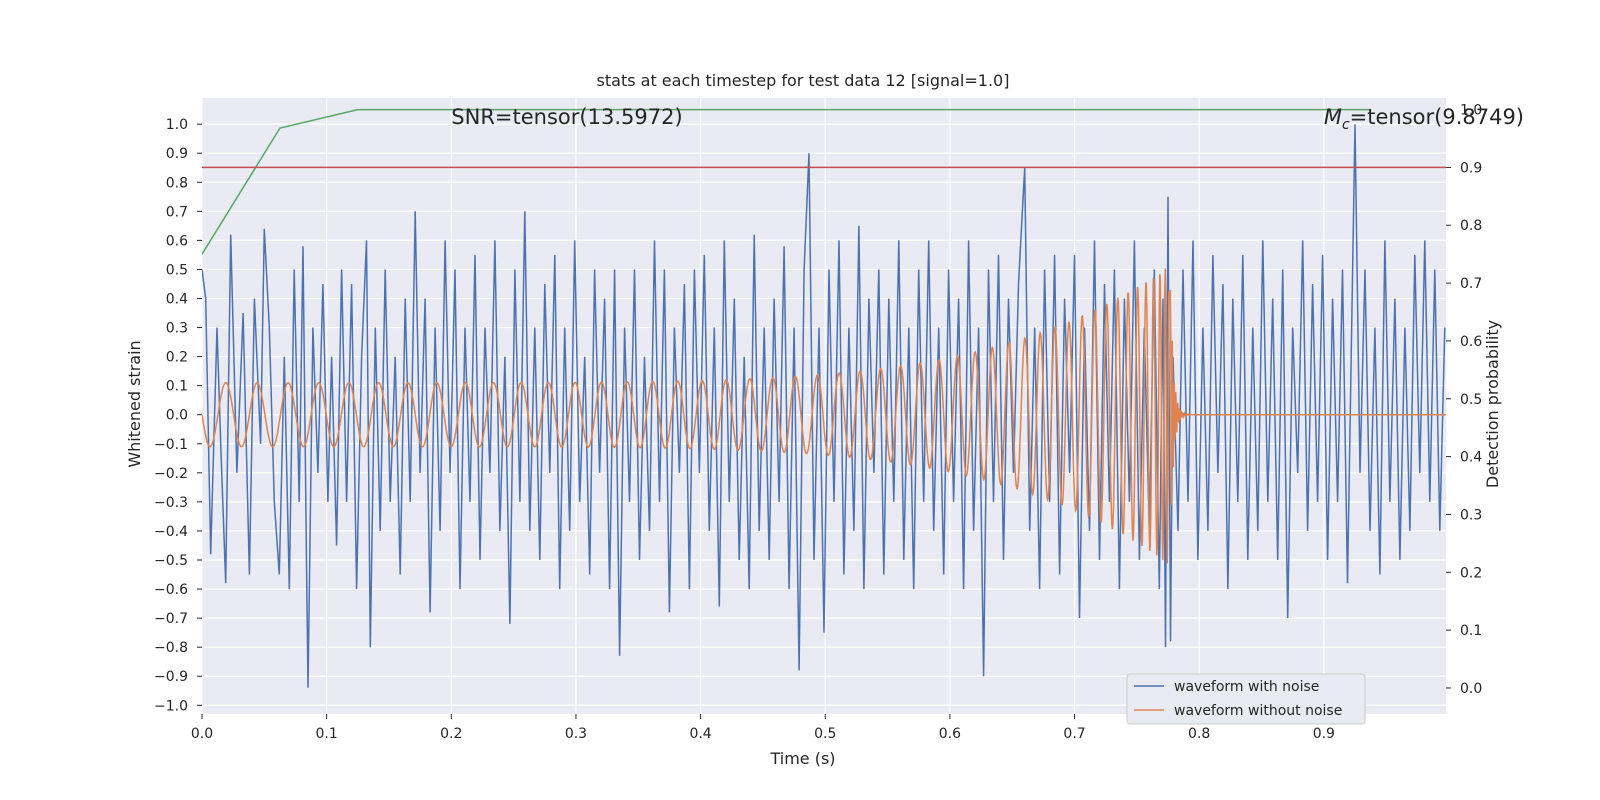  I want to click on x-tick-label: 0.1, so click(327, 734).